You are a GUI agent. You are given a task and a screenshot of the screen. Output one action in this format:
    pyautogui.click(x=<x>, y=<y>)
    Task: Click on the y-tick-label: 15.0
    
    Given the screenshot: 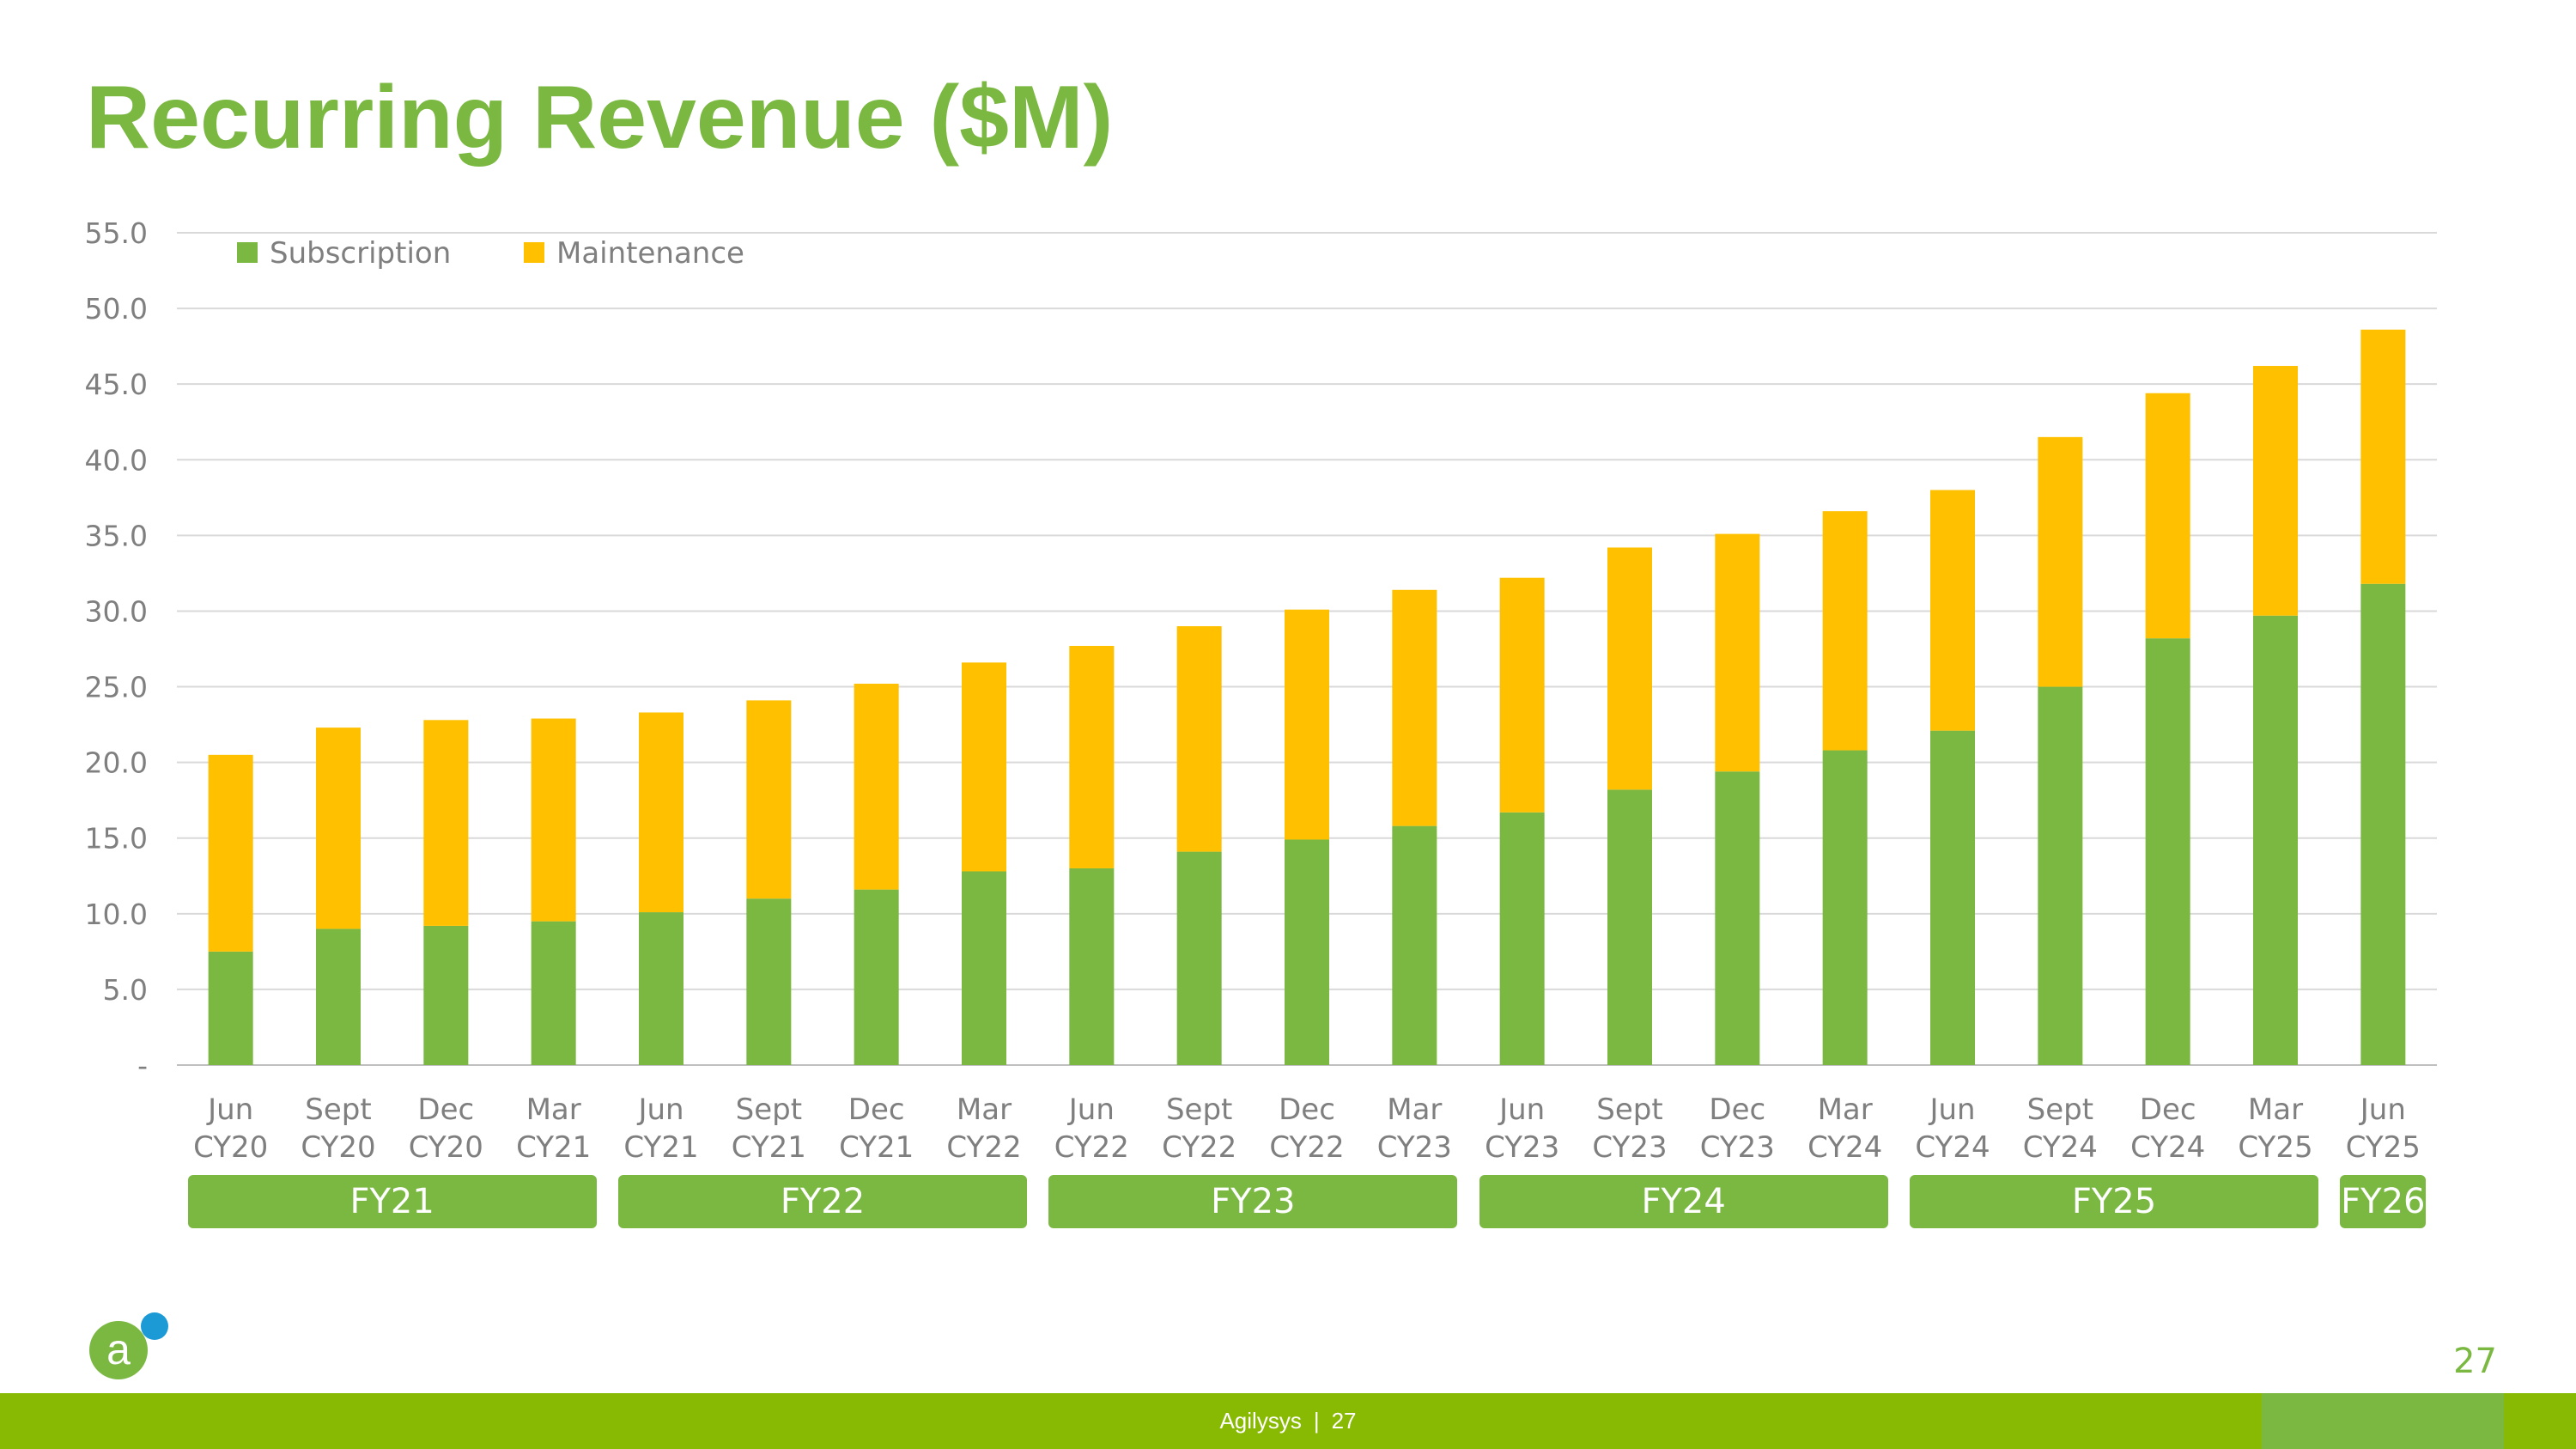 What is the action you would take?
    pyautogui.click(x=117, y=838)
    